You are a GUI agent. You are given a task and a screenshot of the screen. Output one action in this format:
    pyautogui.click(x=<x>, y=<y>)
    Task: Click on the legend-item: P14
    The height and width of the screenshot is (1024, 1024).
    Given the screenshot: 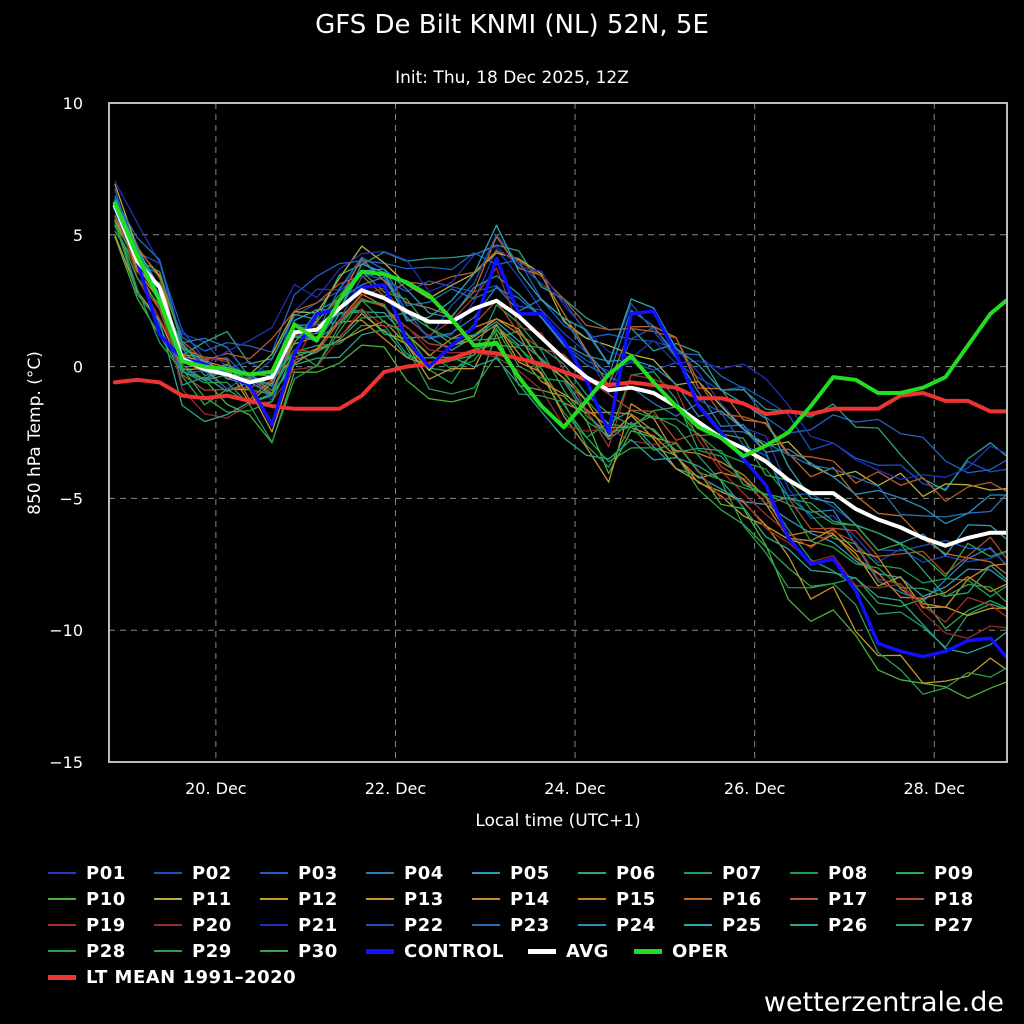 What is the action you would take?
    pyautogui.click(x=525, y=899)
    